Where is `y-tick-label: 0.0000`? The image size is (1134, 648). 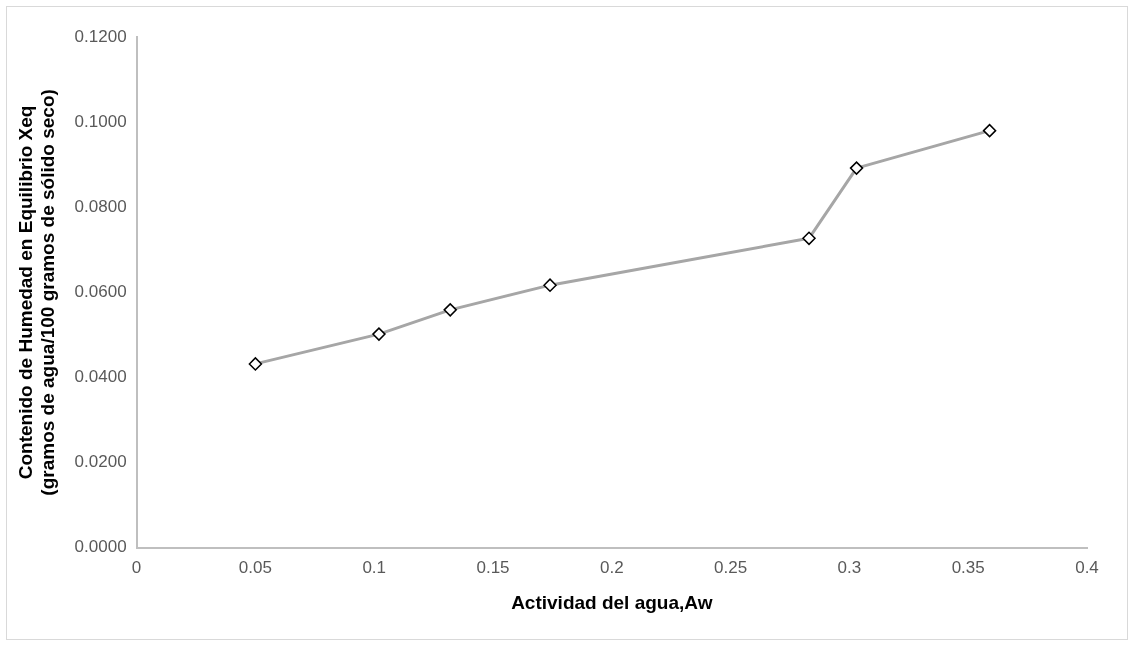
y-tick-label: 0.0000 is located at coordinates (100, 547).